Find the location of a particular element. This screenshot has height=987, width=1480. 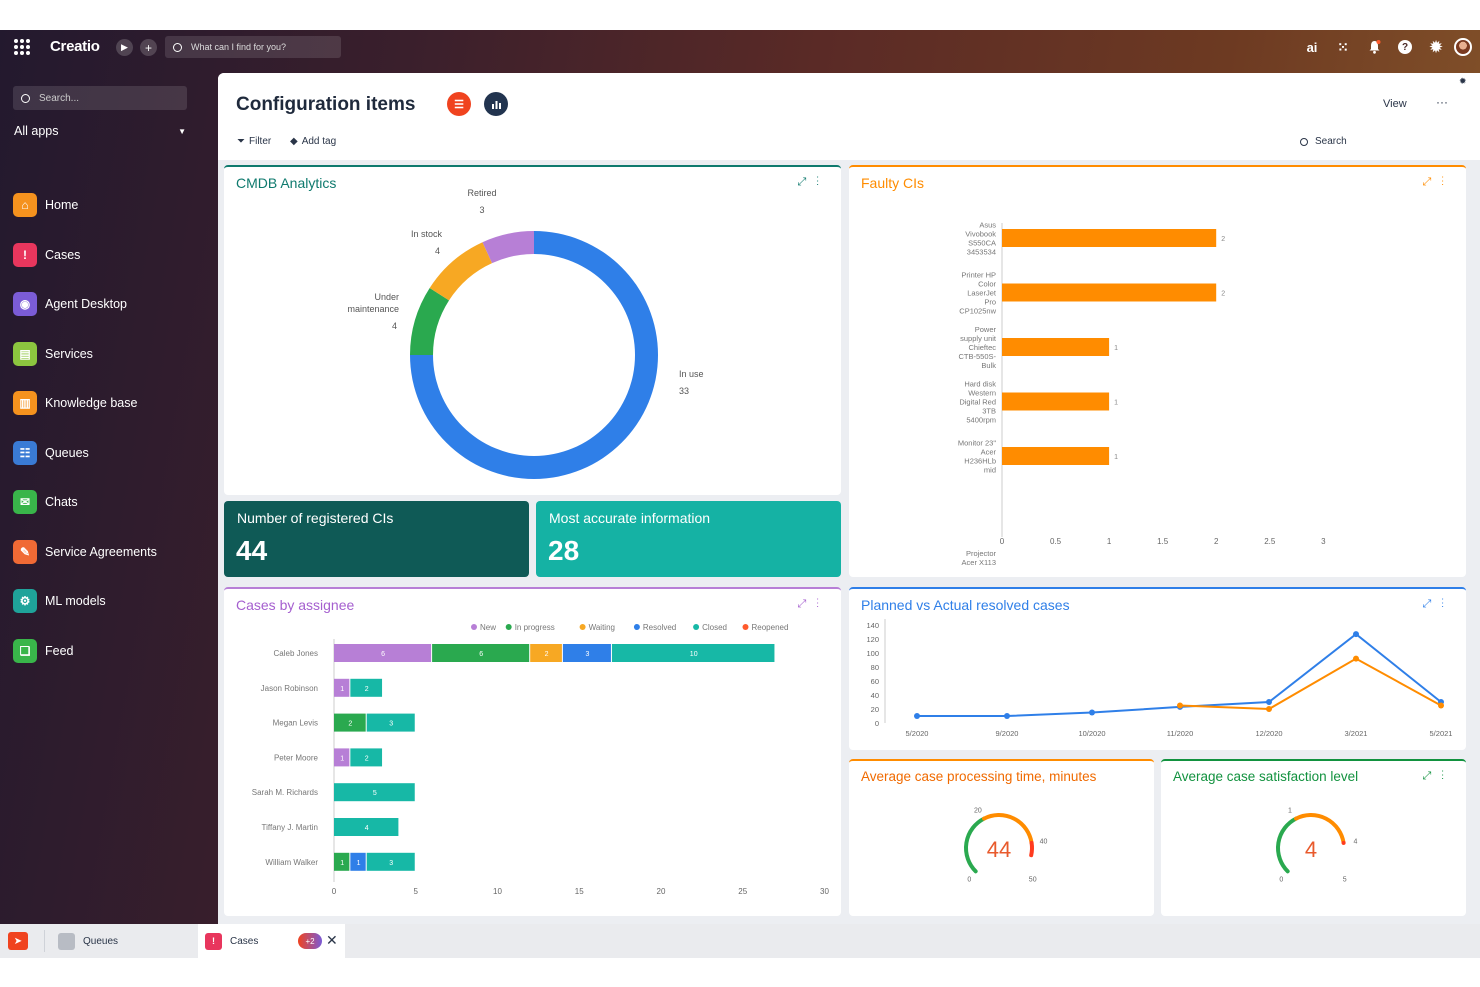

taskbar-home-button: ➤ is located at coordinates (18, 941).